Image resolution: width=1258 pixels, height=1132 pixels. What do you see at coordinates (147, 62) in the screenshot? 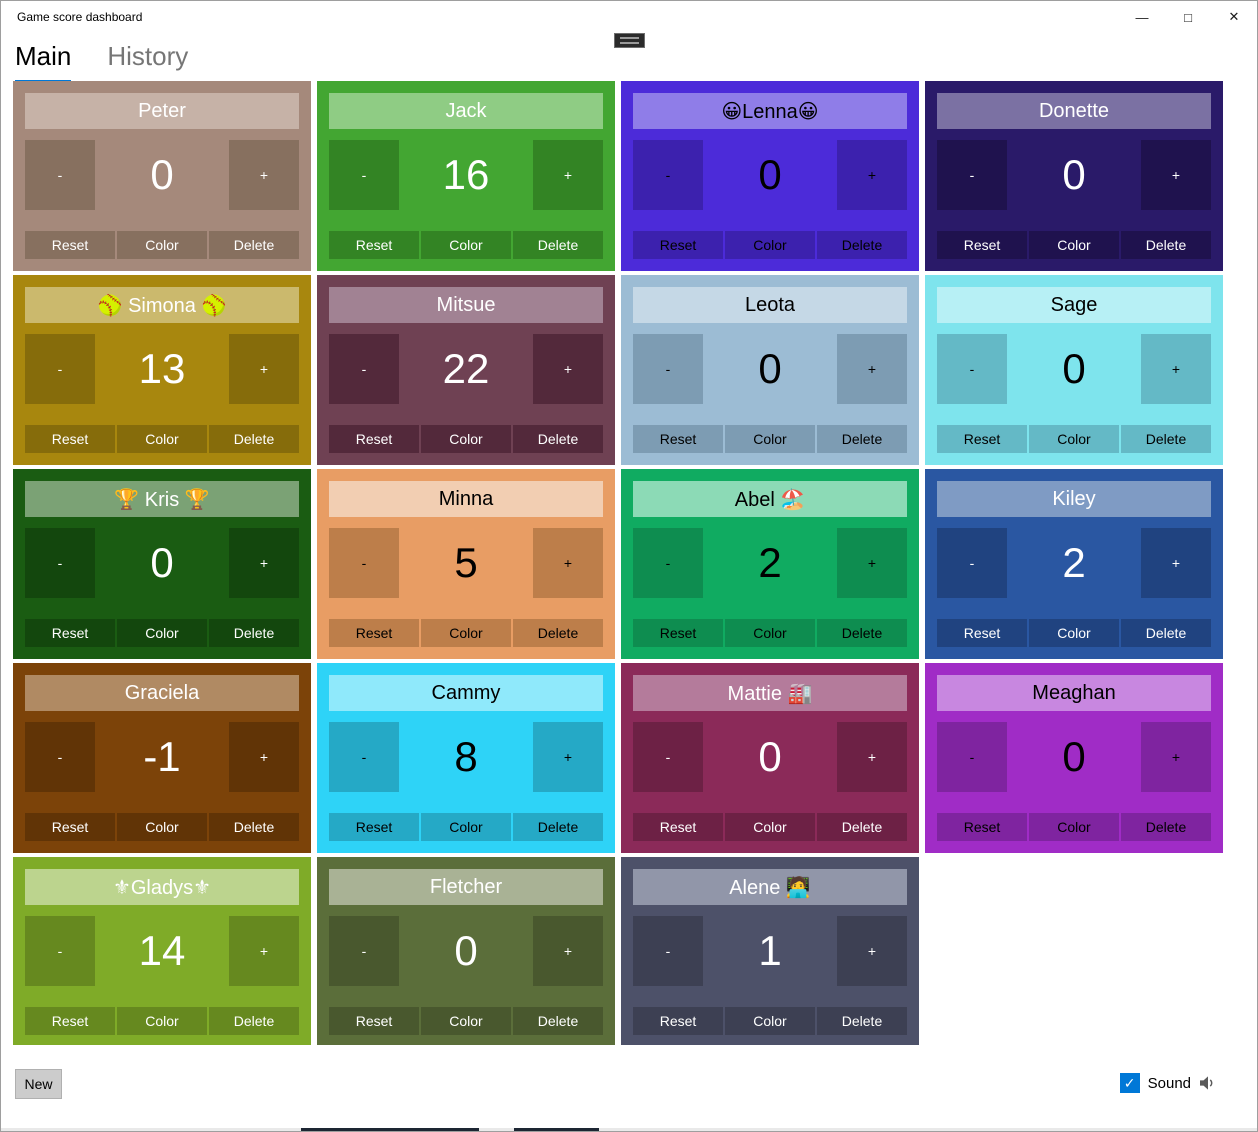
I see `tab-history: History` at bounding box center [147, 62].